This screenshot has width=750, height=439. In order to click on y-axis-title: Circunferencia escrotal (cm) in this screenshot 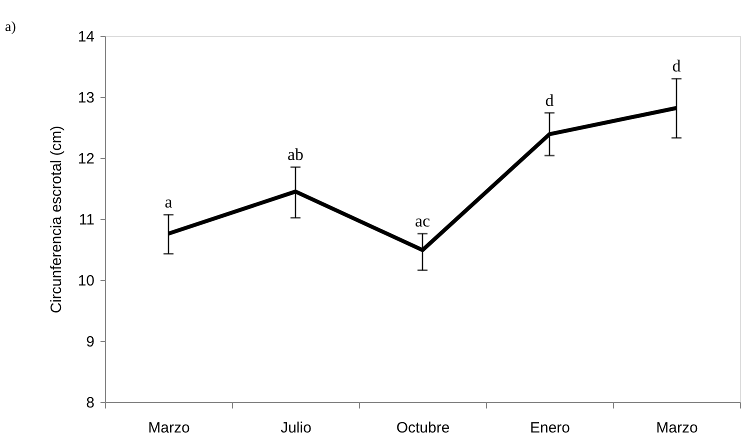, I will do `click(56, 220)`.